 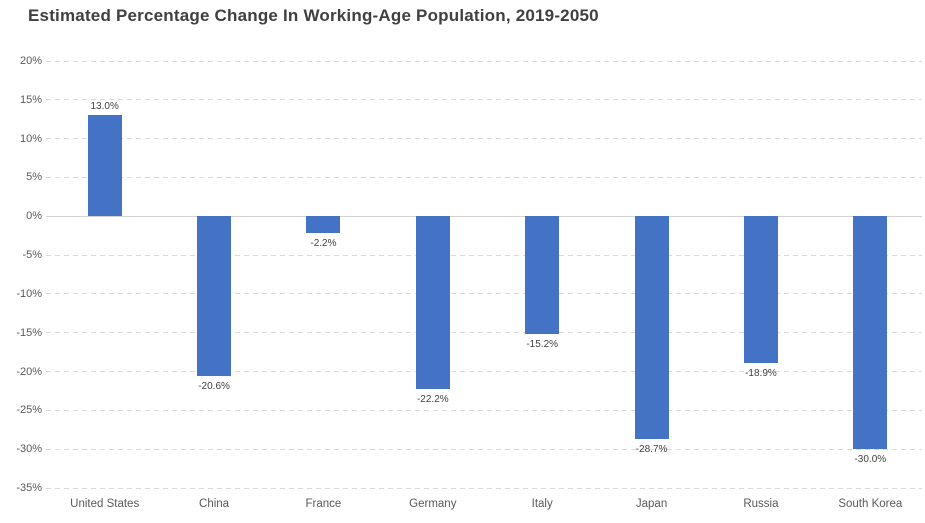 What do you see at coordinates (29, 488) in the screenshot?
I see `y-axis-tick-label: -35%` at bounding box center [29, 488].